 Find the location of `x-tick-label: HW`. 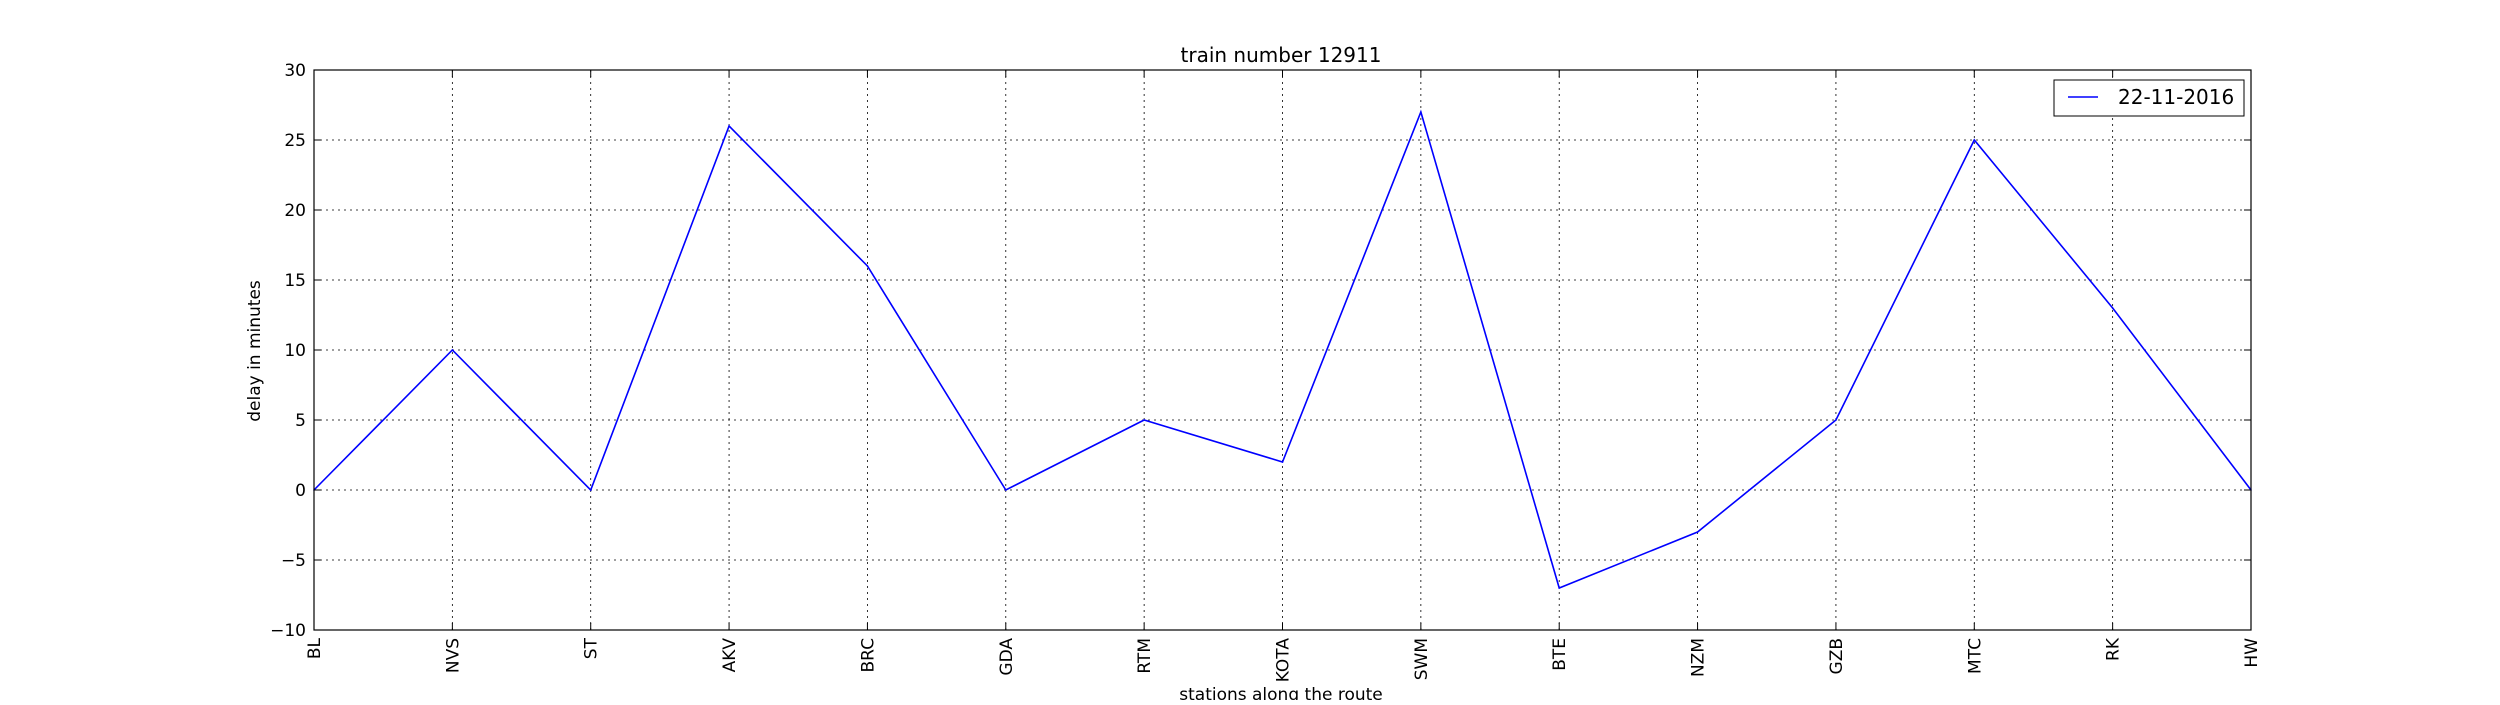

x-tick-label: HW is located at coordinates (2252, 653).